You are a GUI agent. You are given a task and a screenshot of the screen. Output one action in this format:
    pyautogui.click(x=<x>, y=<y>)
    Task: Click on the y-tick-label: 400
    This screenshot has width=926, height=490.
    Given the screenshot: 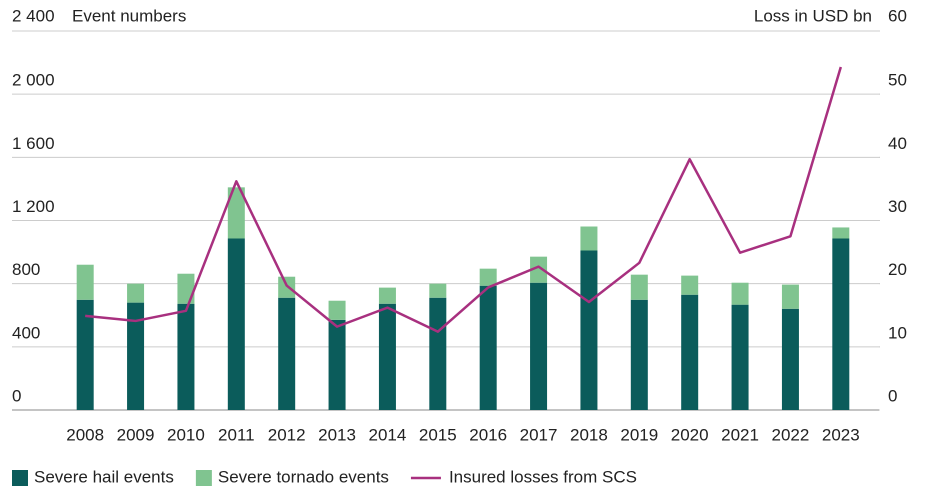 What is the action you would take?
    pyautogui.click(x=26, y=332)
    